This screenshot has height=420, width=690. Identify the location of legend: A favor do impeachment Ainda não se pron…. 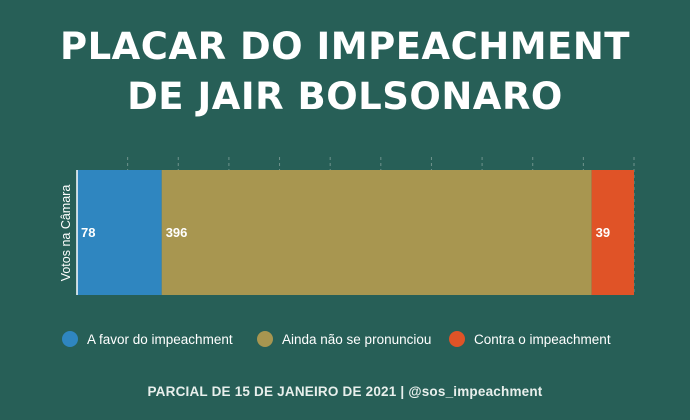
(345, 342).